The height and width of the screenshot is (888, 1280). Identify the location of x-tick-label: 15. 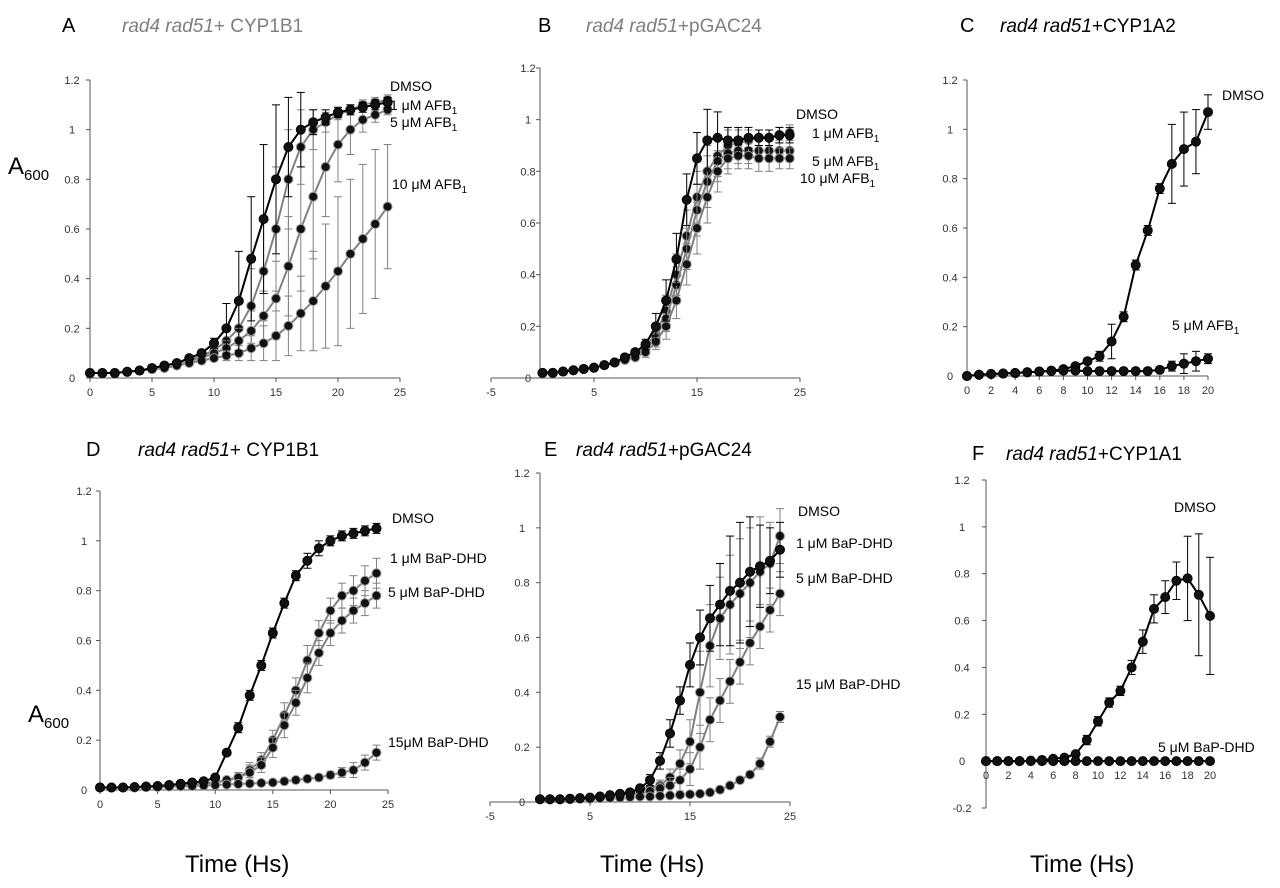
(276, 393).